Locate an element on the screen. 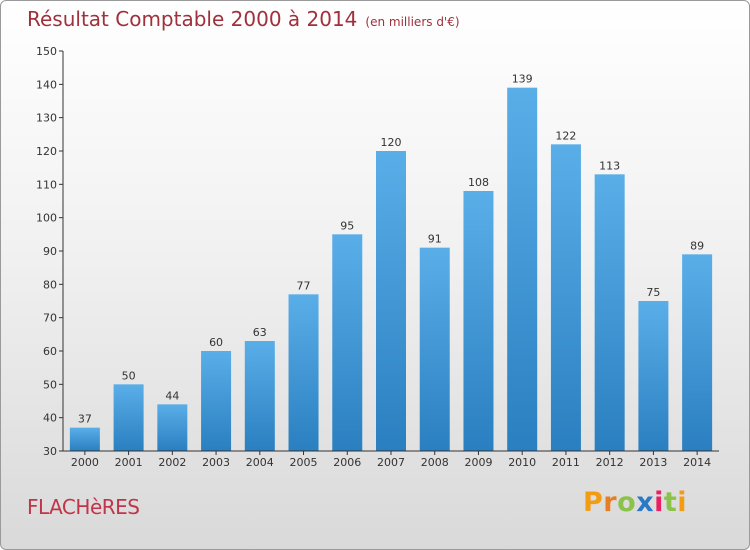 The image size is (750, 550). bar-value-label: 95 is located at coordinates (347, 225).